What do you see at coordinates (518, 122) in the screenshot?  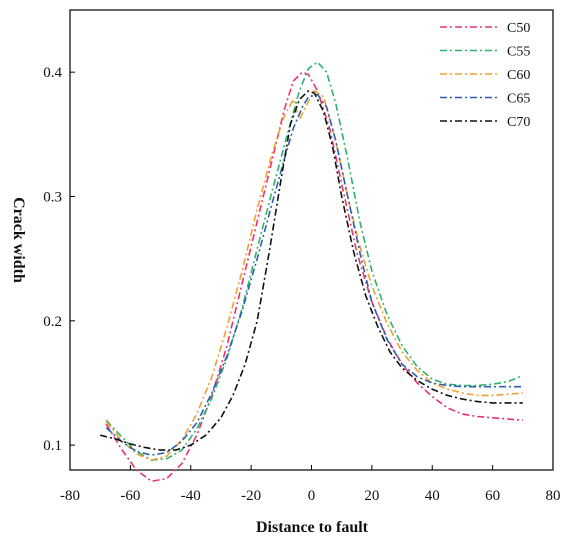 I see `legend-label-c70: C70` at bounding box center [518, 122].